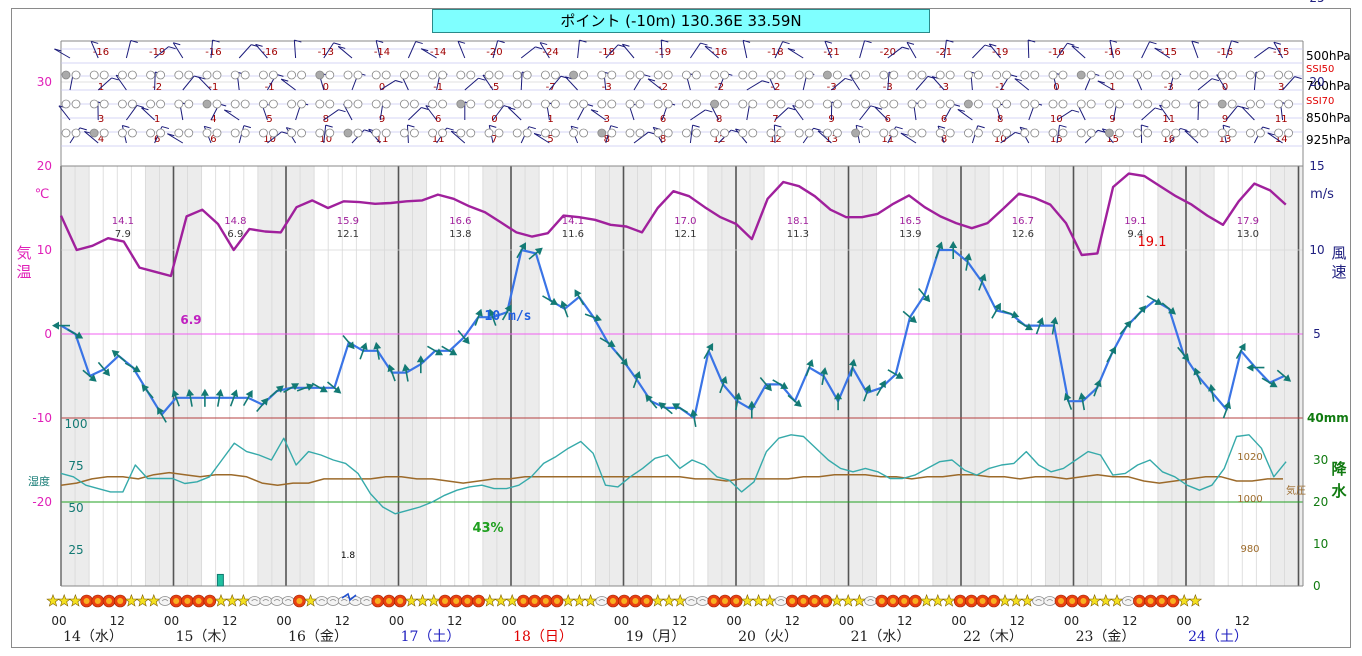 The height and width of the screenshot is (656, 1362). Describe the element at coordinates (326, 87) in the screenshot. I see `upper-temp-value: 0` at that location.